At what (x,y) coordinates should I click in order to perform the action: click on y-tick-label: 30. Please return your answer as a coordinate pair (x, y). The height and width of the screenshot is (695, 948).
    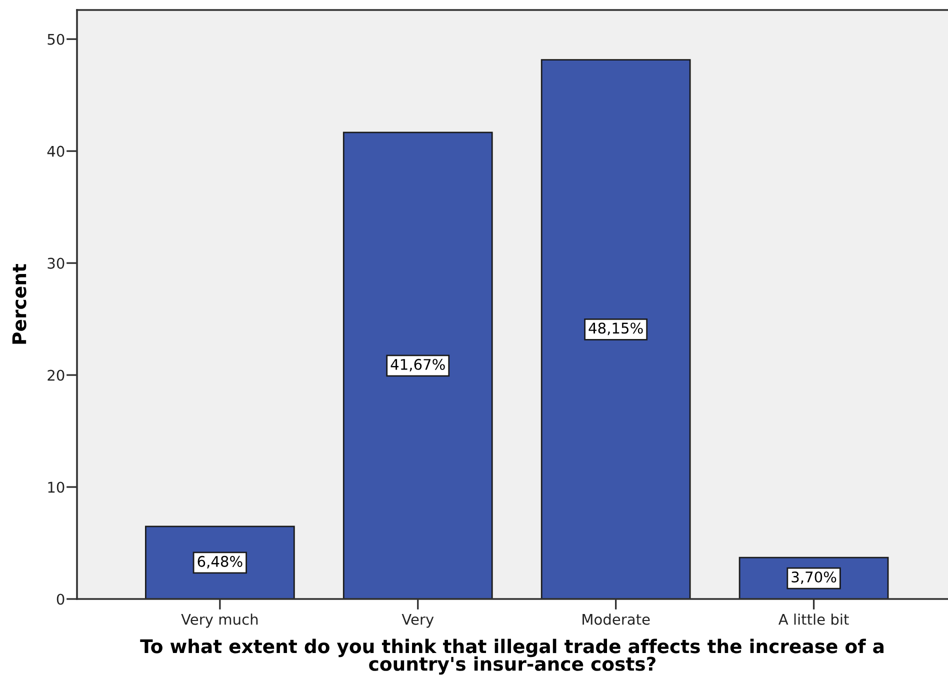
    Looking at the image, I should click on (56, 263).